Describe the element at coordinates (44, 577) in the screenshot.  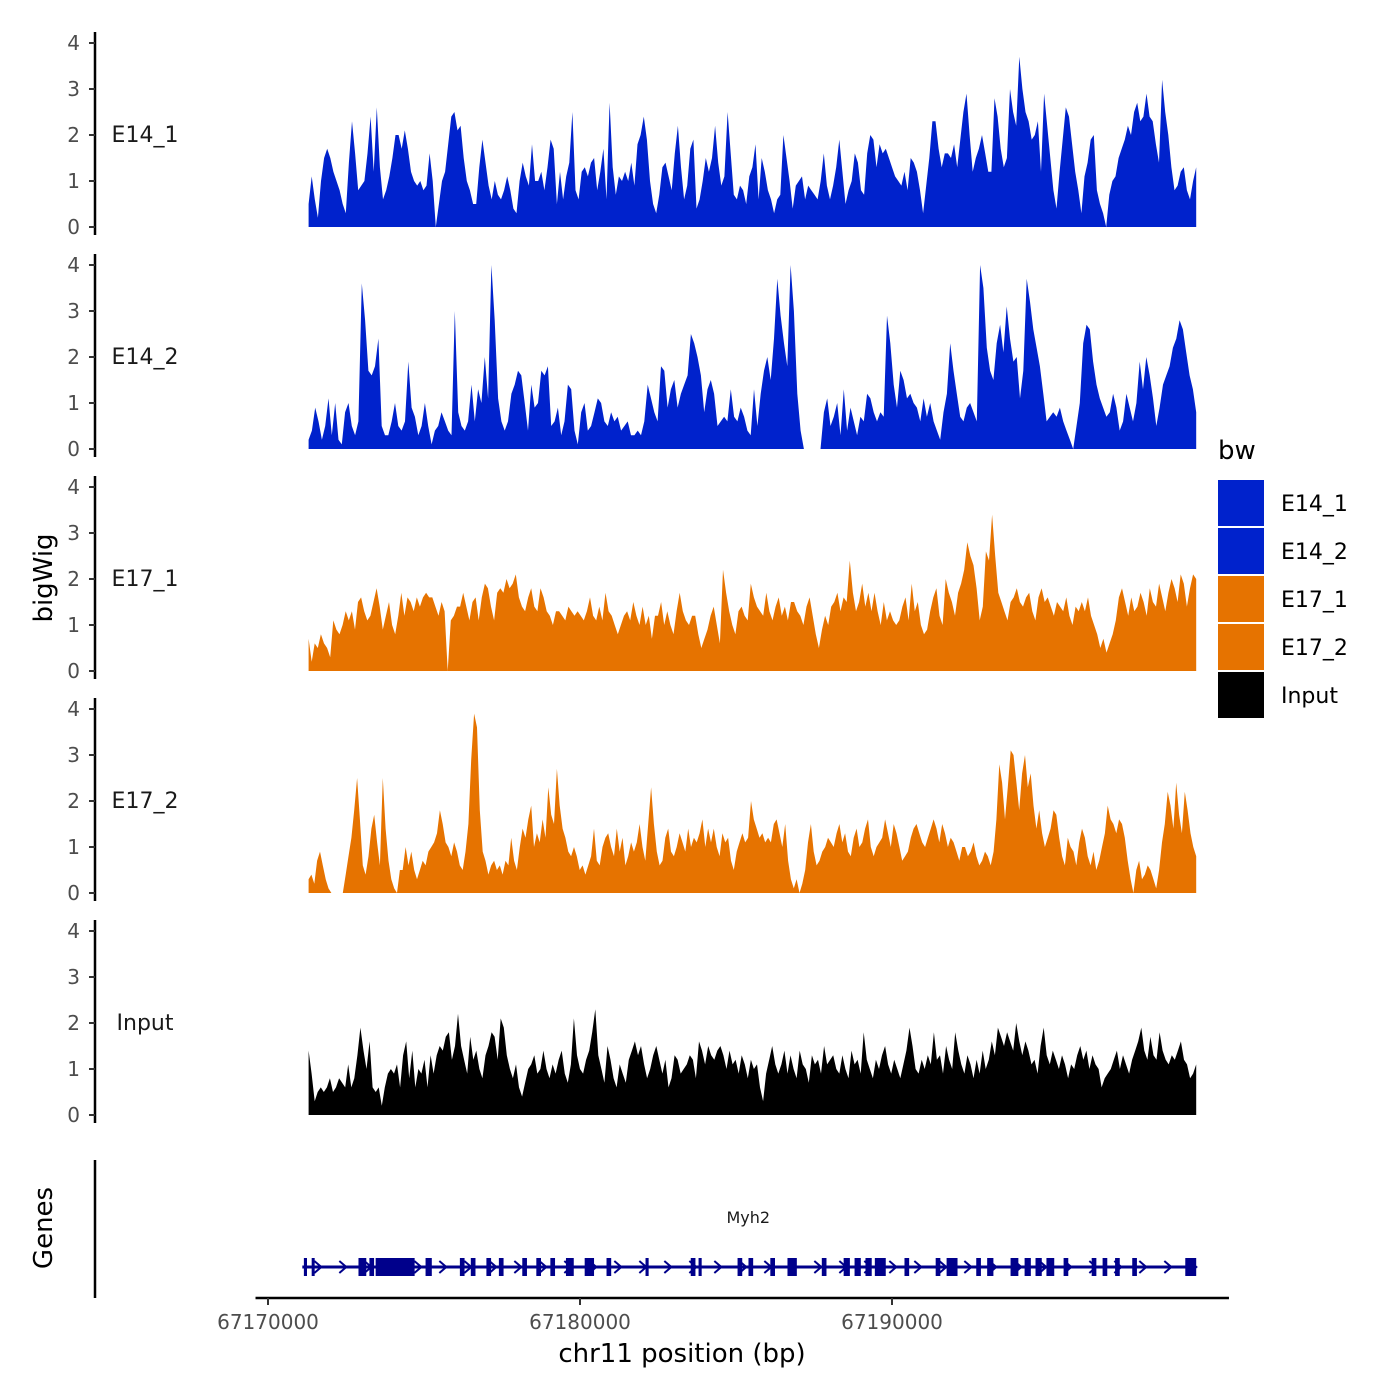
I see `y-axis-title: bigWig` at that location.